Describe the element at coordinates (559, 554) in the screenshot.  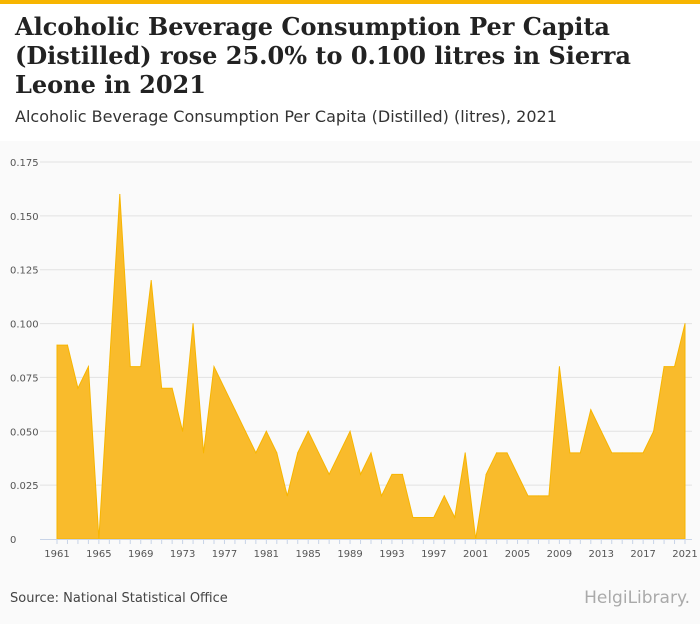
I see `x-tick-label: 2009` at that location.